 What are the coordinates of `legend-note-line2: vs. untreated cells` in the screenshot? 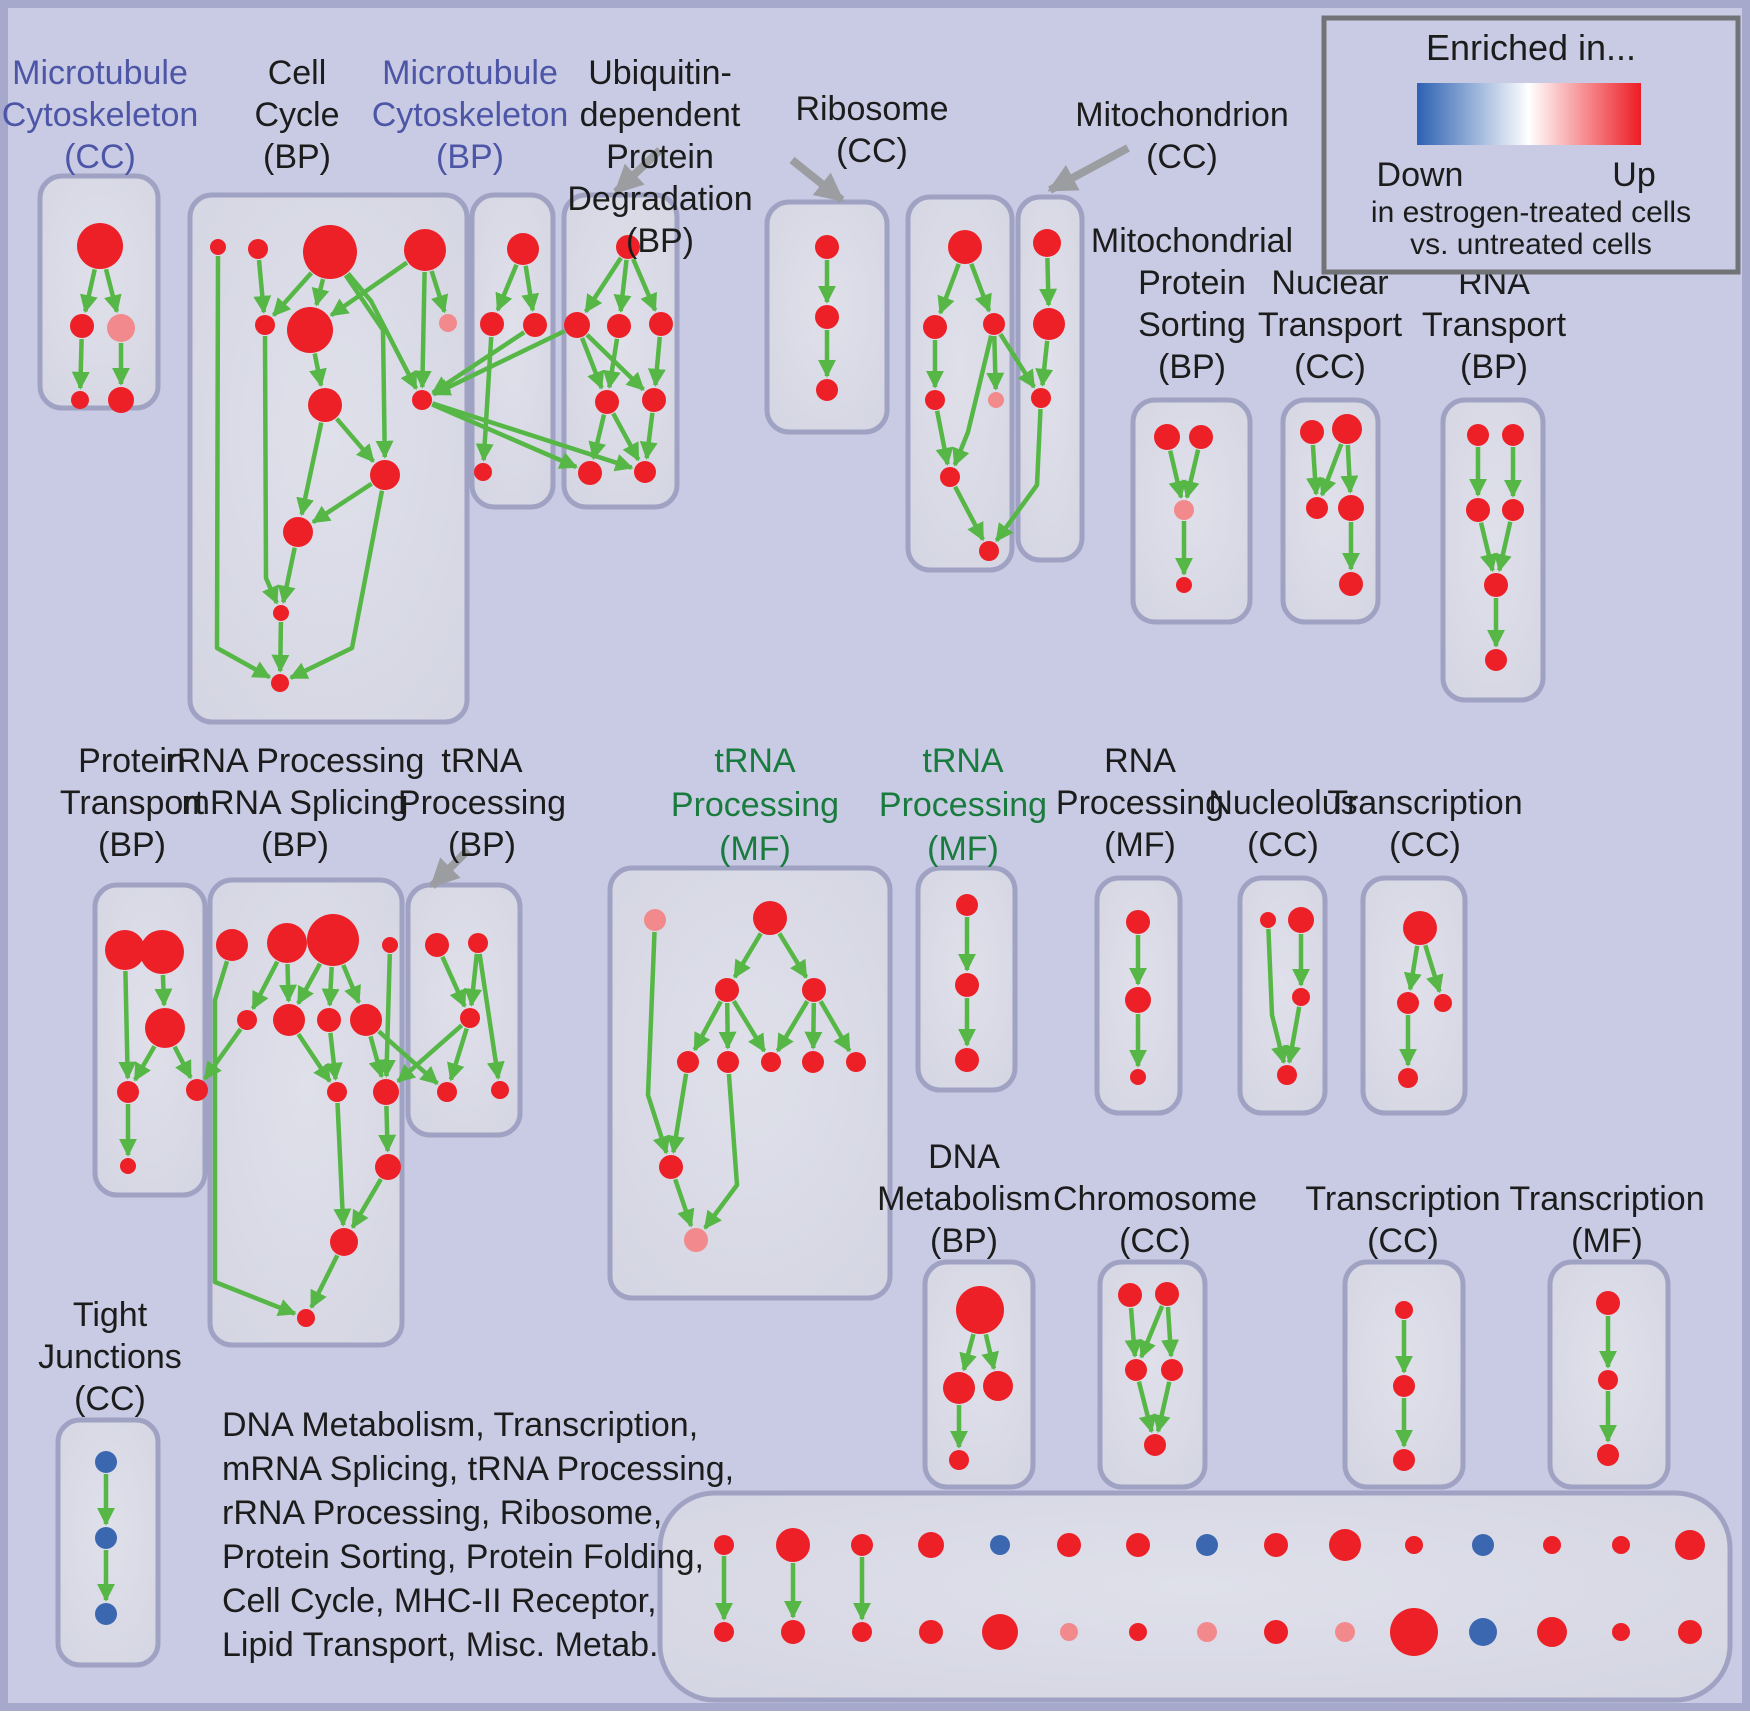 It's located at (1531, 244).